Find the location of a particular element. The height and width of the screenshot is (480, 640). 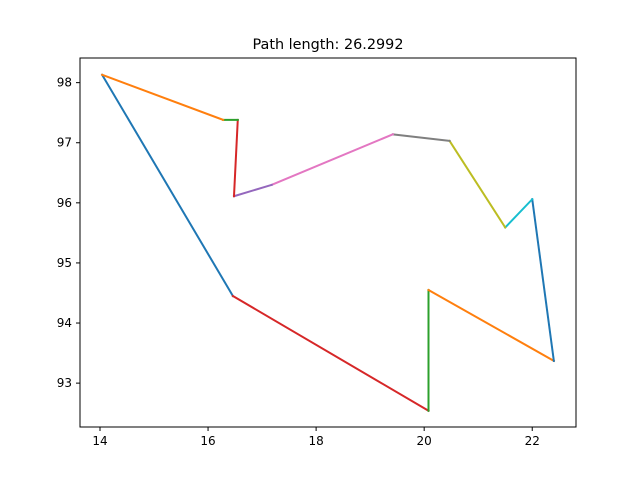

y-tick-label: 95 is located at coordinates (64, 263).